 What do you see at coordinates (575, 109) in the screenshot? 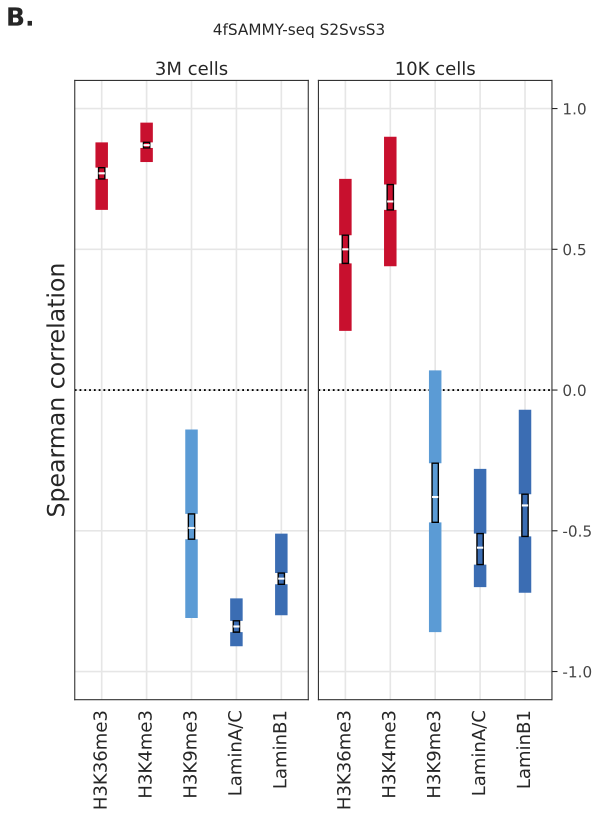
I see `y-tick-label: 1.0` at bounding box center [575, 109].